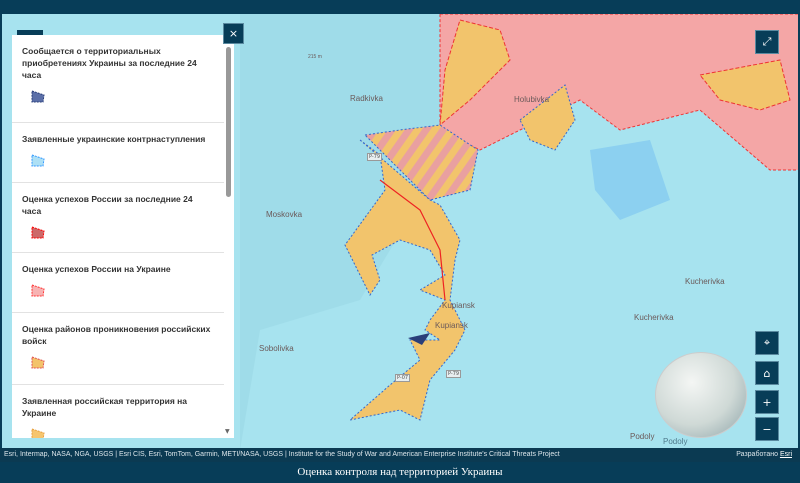 This screenshot has width=800, height=483. I want to click on home-icon: ⌂, so click(767, 373).